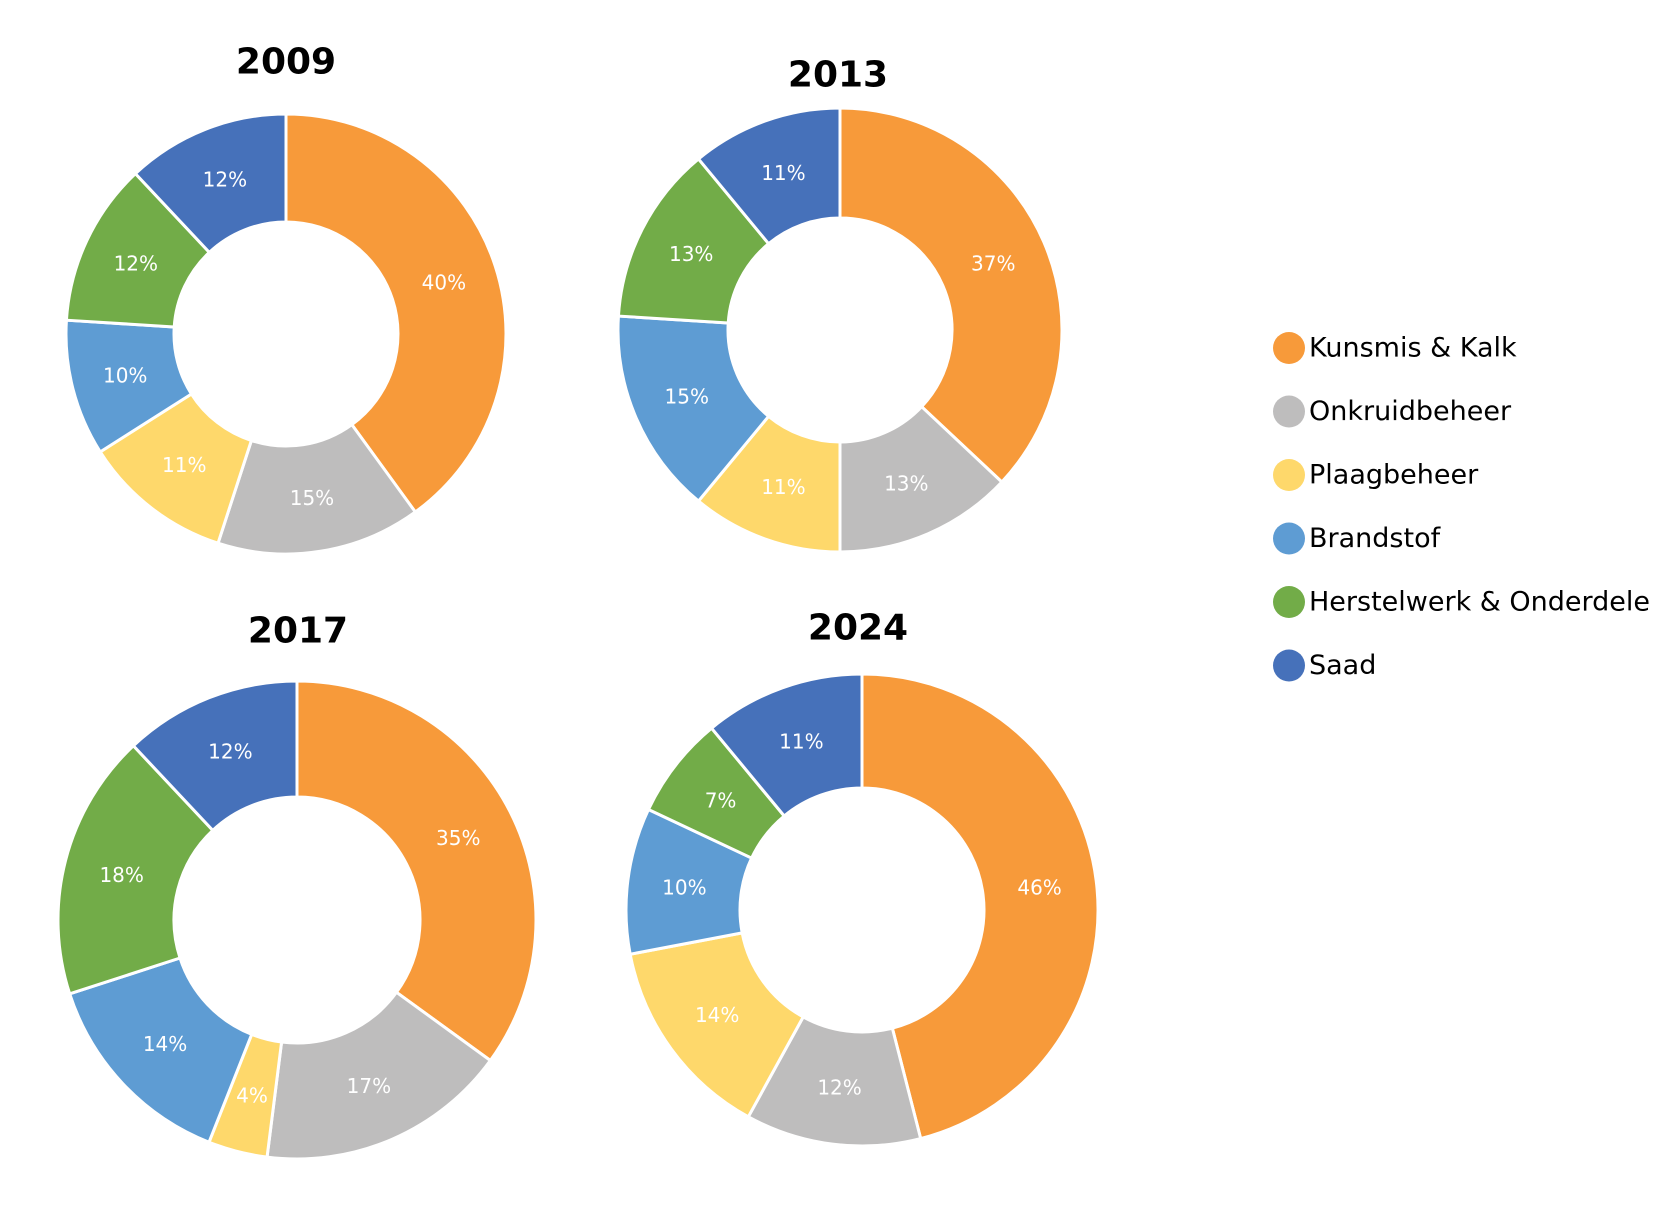 The height and width of the screenshot is (1221, 1659). I want to click on slice-herstelwerk-and-onderdele, so click(135, 870).